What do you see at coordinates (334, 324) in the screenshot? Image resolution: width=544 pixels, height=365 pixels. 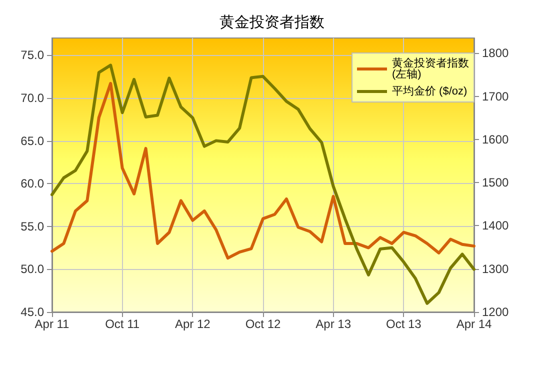 I see `x-tick-label: Apr 13` at bounding box center [334, 324].